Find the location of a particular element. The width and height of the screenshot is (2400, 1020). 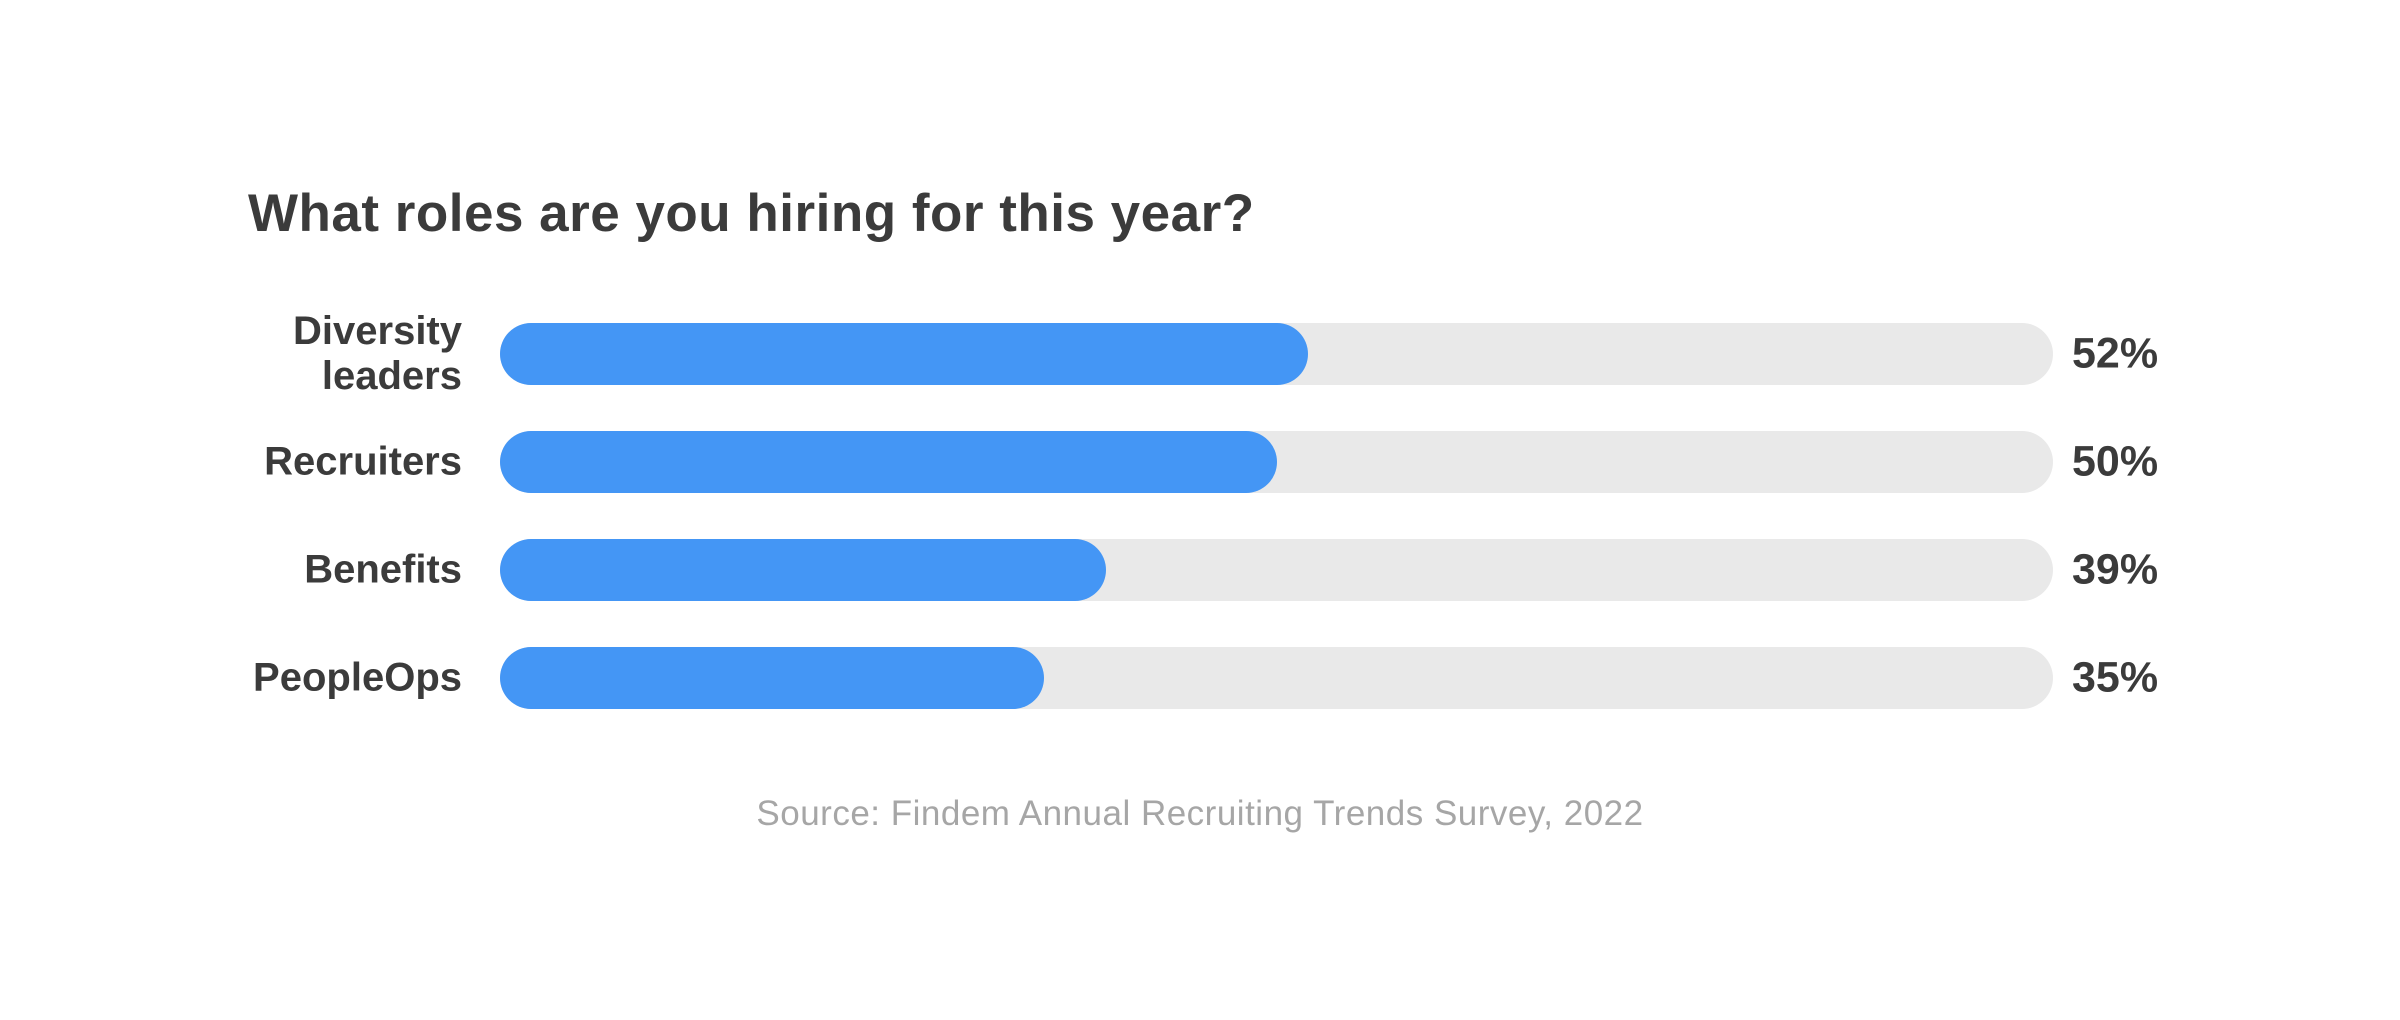

bar-row-diversity-leaders: Diversity leaders 52% is located at coordinates (1200, 353).